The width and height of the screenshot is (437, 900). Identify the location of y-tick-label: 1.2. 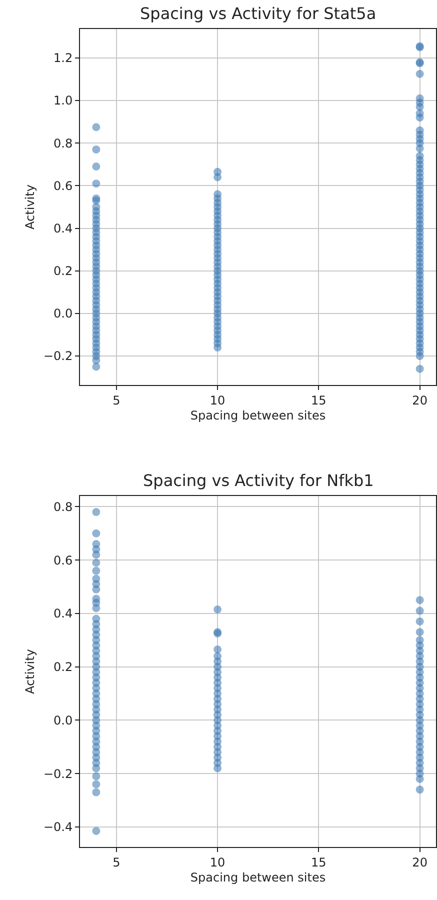
(63, 58).